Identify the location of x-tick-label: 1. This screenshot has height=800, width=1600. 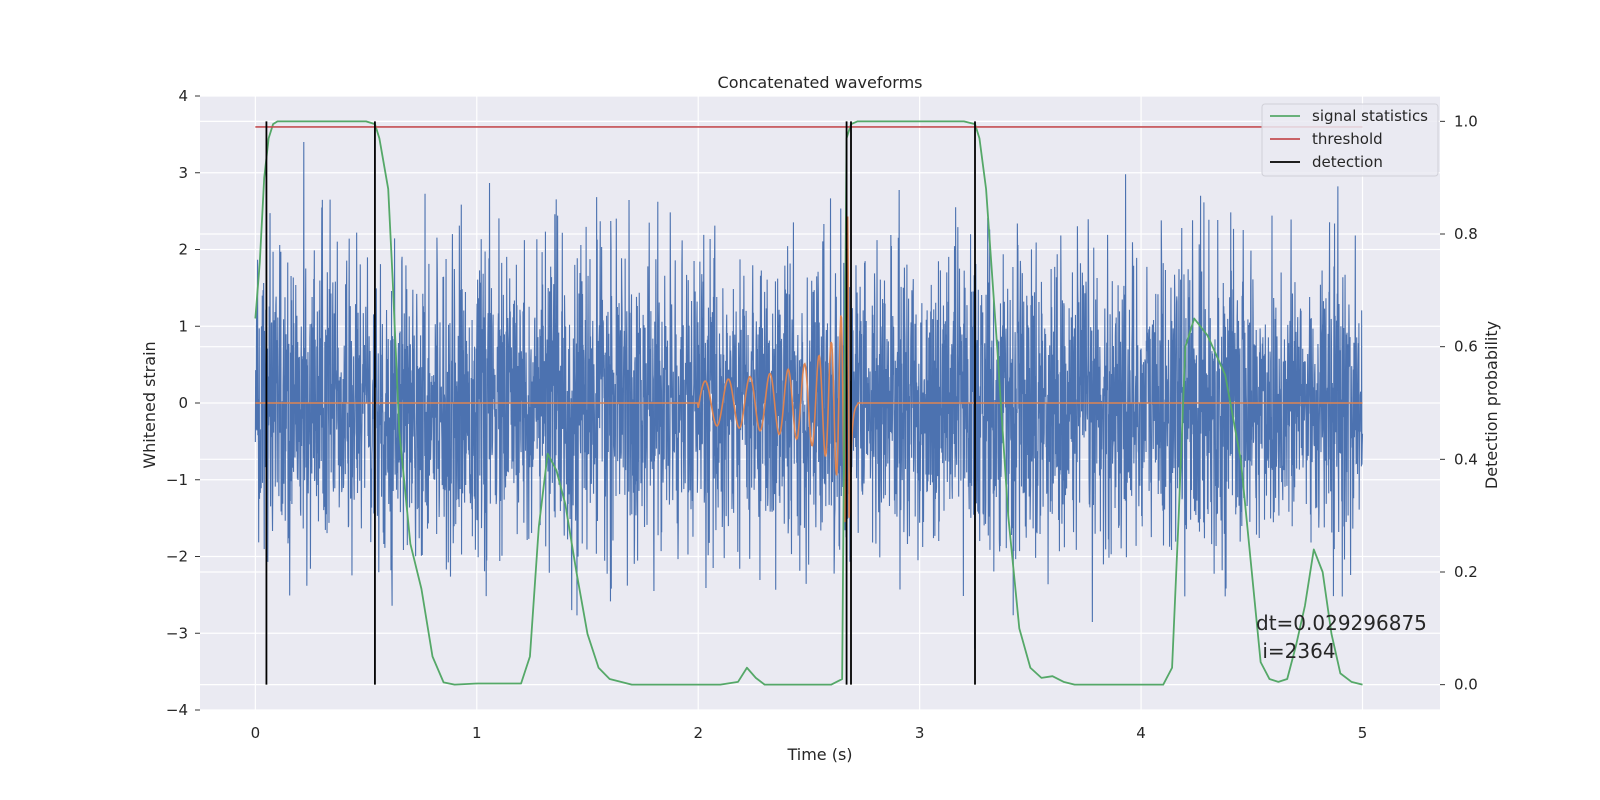
(477, 733).